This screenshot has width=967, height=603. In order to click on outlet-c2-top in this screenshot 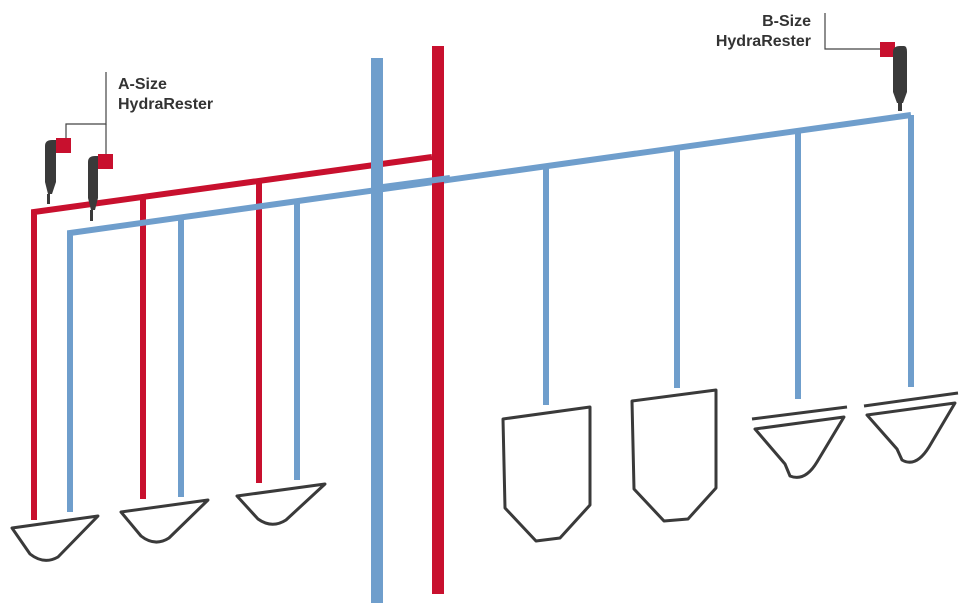, I will do `click(911, 399)`.